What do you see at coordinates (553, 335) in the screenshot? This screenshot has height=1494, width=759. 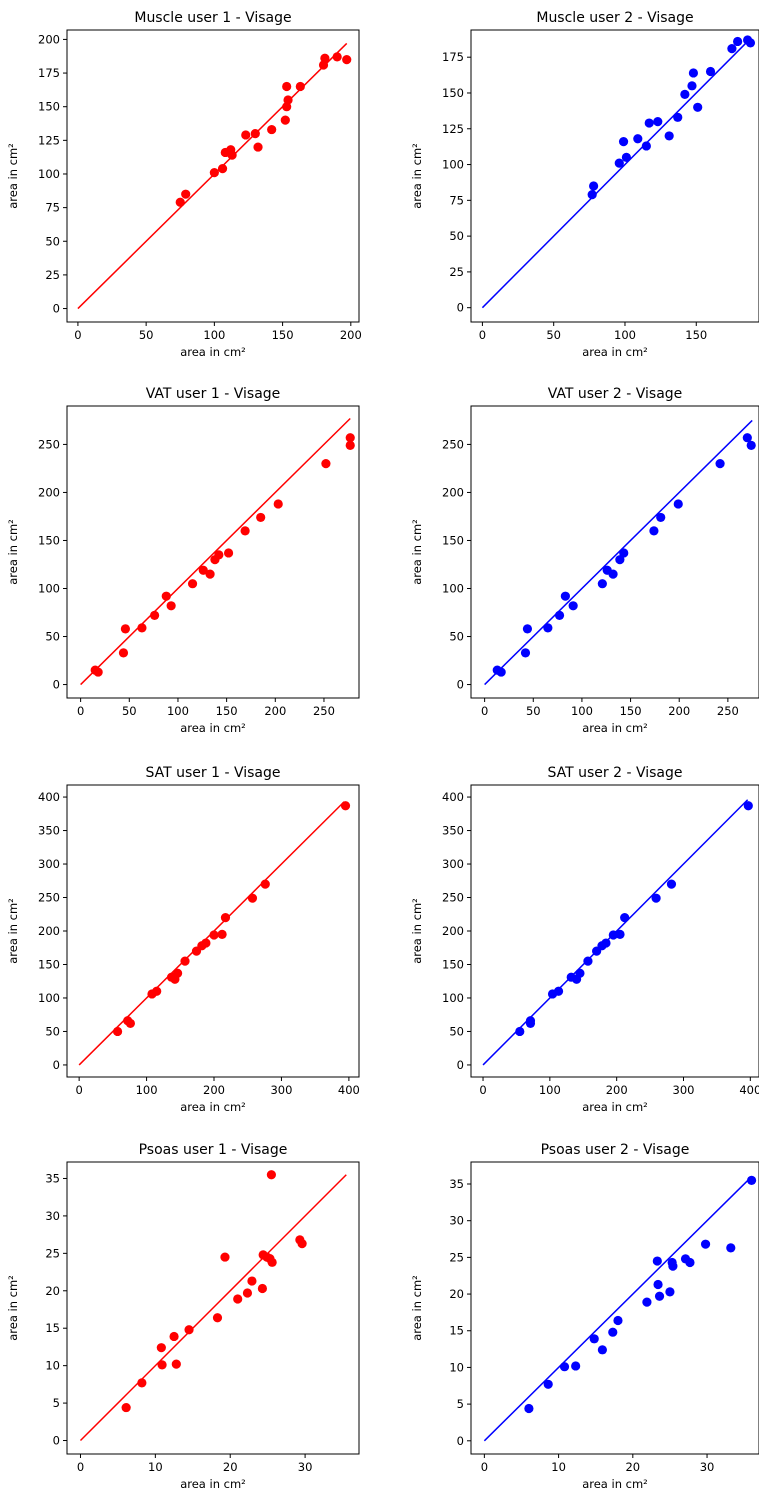 I see `x-tick-label: 50` at bounding box center [553, 335].